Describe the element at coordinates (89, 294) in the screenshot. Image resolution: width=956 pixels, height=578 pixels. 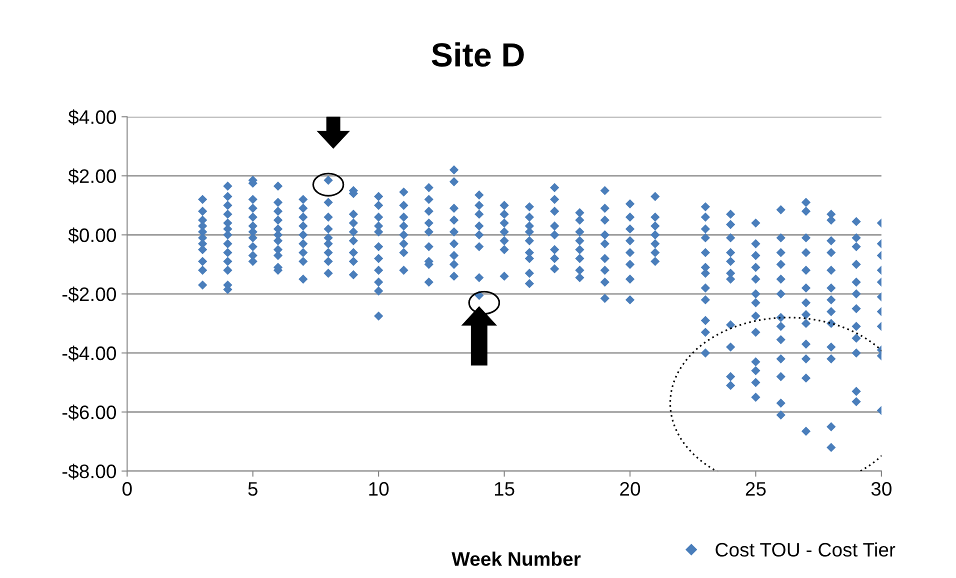
I see `y-tick-label: -$2.00` at that location.